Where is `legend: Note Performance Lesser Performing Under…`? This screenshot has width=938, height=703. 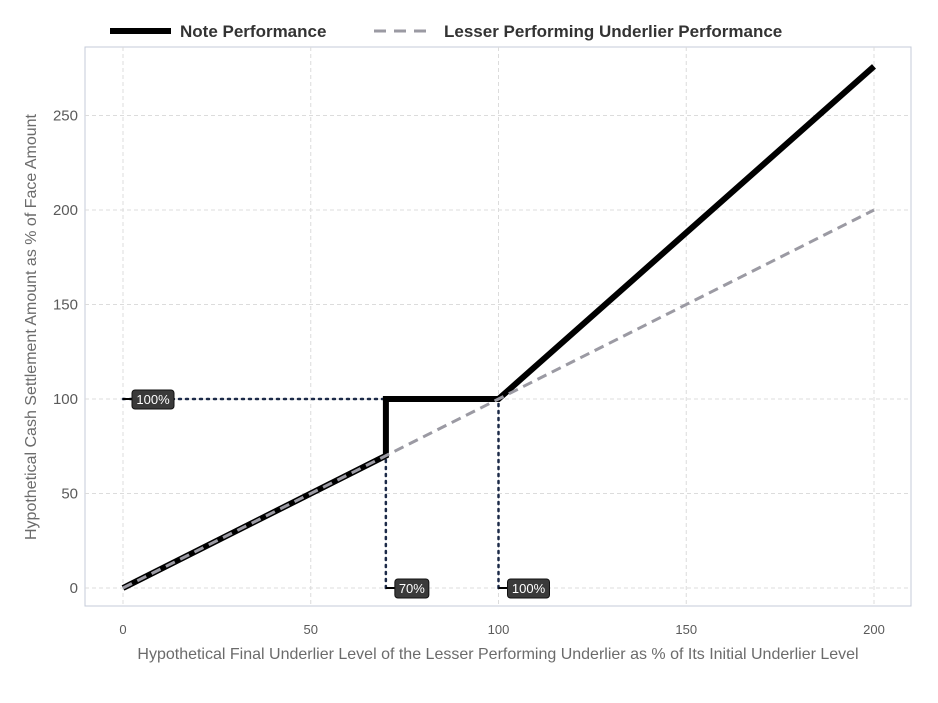
legend: Note Performance Lesser Performing Under… is located at coordinates (446, 31).